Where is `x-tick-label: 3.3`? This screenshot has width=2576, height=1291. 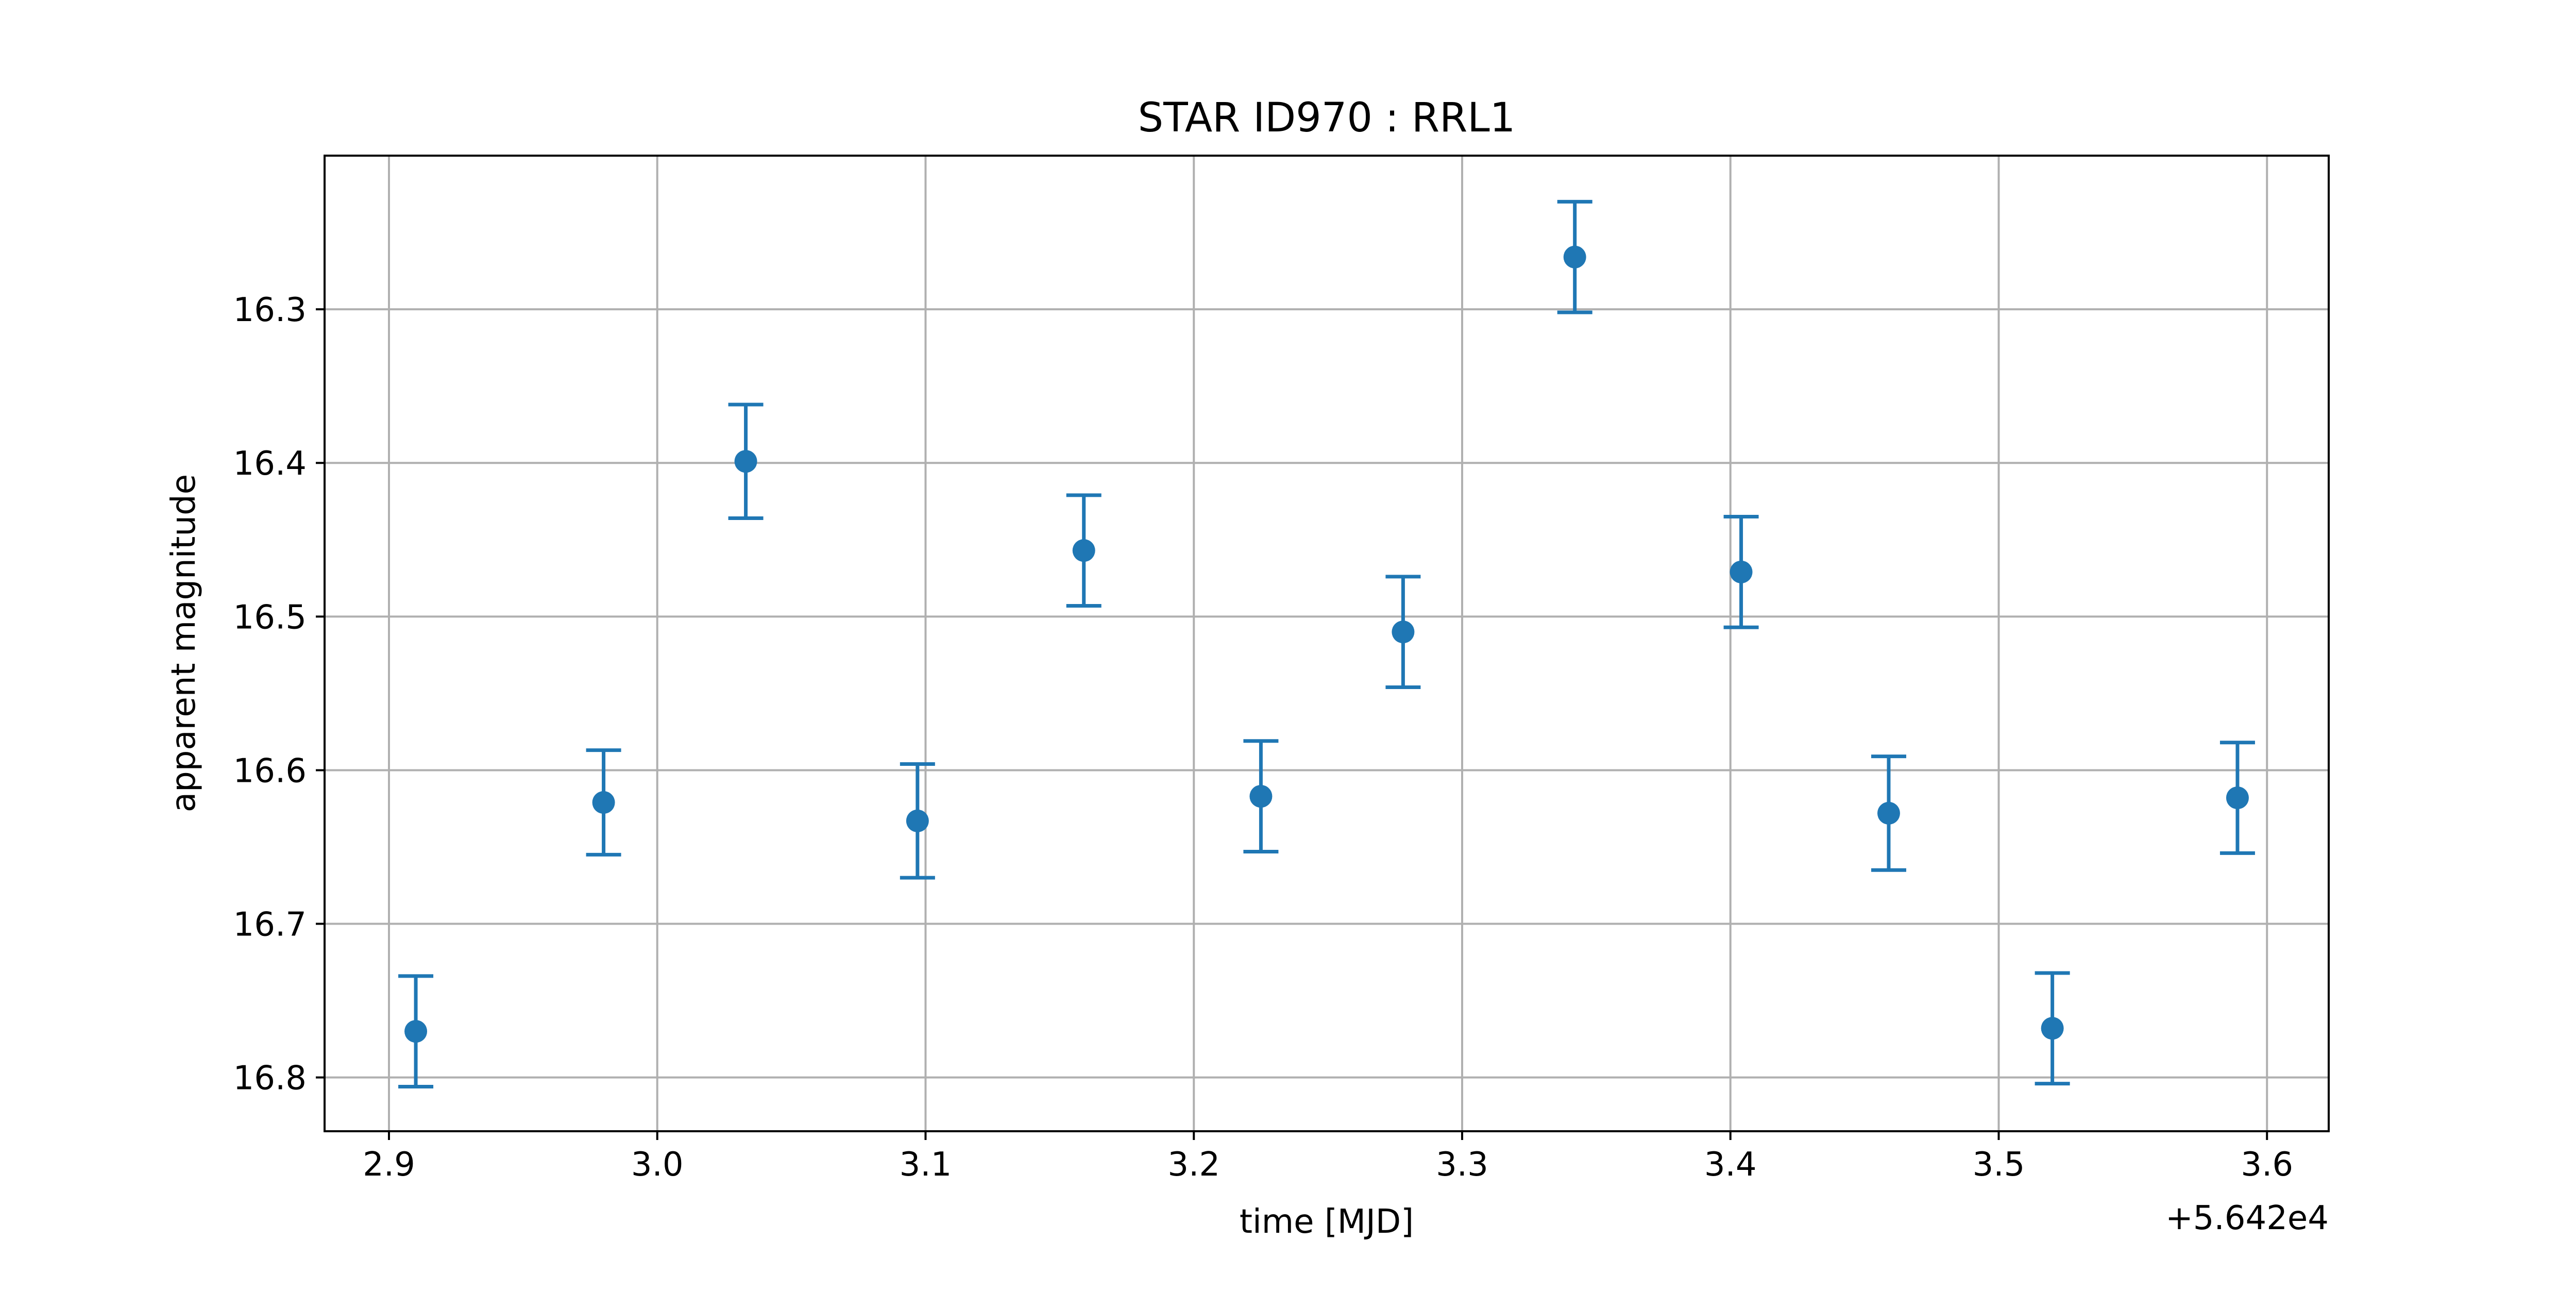
x-tick-label: 3.3 is located at coordinates (1462, 1165).